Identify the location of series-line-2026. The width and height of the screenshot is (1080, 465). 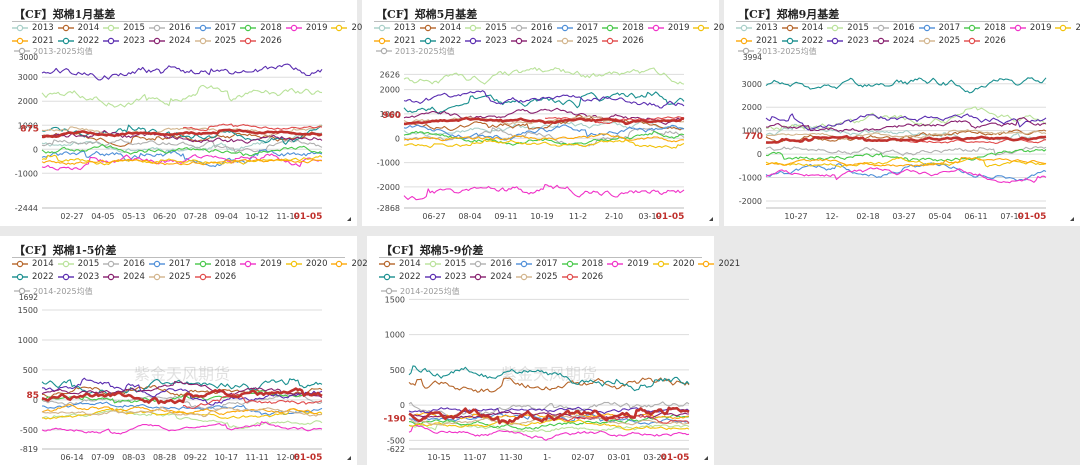
(252, 127).